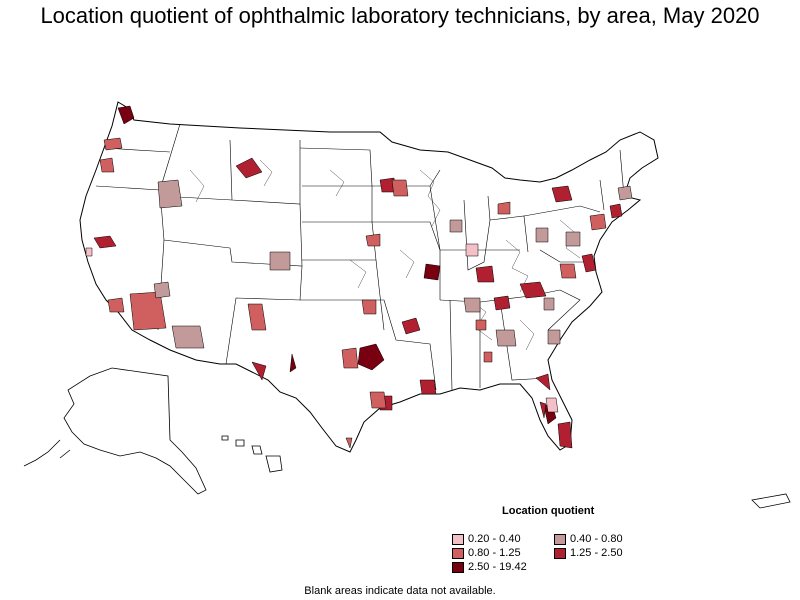 The image size is (800, 600). What do you see at coordinates (497, 567) in the screenshot?
I see `legend-label: 2.50 - 19.42` at bounding box center [497, 567].